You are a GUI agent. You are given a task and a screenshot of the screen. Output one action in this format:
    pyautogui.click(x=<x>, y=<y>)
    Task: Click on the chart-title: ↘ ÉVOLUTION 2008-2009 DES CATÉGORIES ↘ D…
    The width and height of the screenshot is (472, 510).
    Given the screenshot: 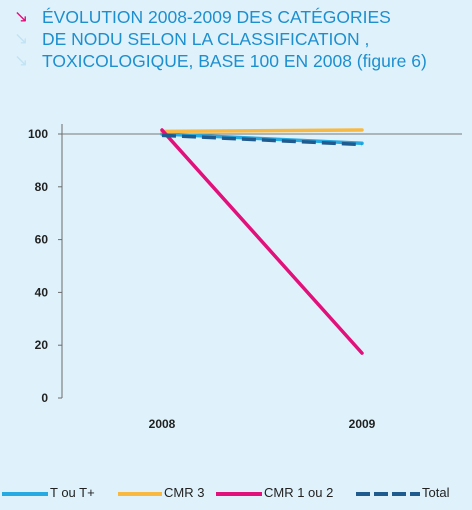 What is the action you would take?
    pyautogui.click(x=239, y=39)
    